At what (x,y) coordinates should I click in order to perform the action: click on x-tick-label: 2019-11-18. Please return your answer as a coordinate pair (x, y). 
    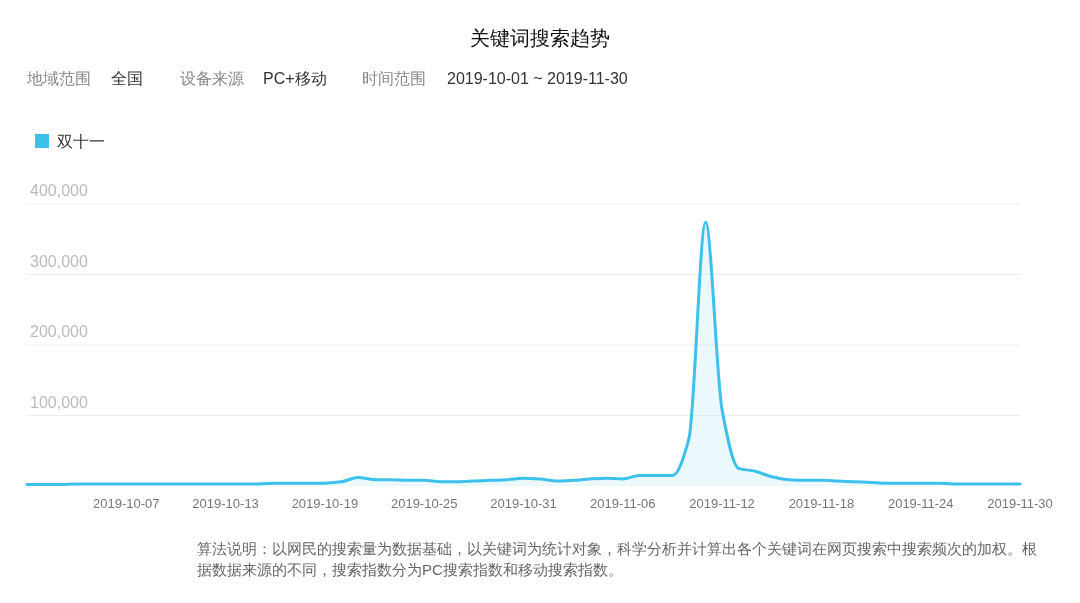
    Looking at the image, I should click on (821, 503).